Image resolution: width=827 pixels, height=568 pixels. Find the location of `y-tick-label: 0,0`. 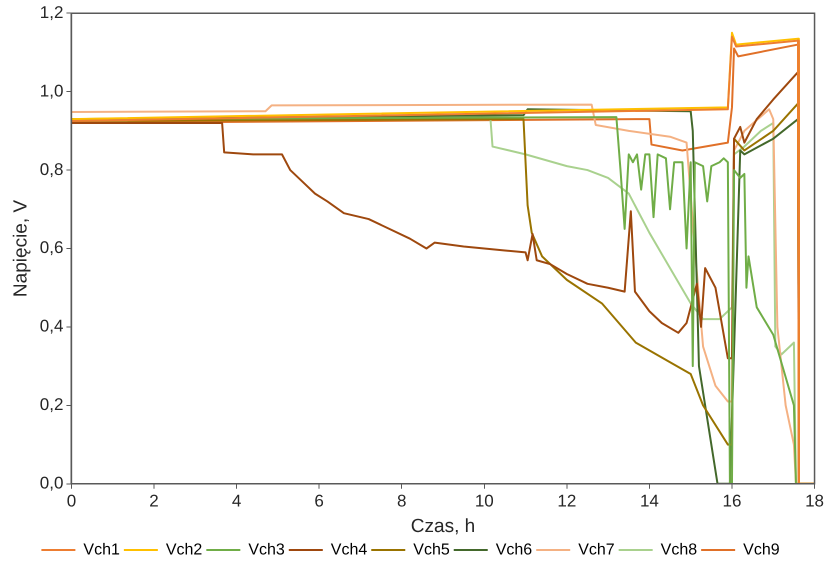

y-tick-label: 0,0 is located at coordinates (52, 482).